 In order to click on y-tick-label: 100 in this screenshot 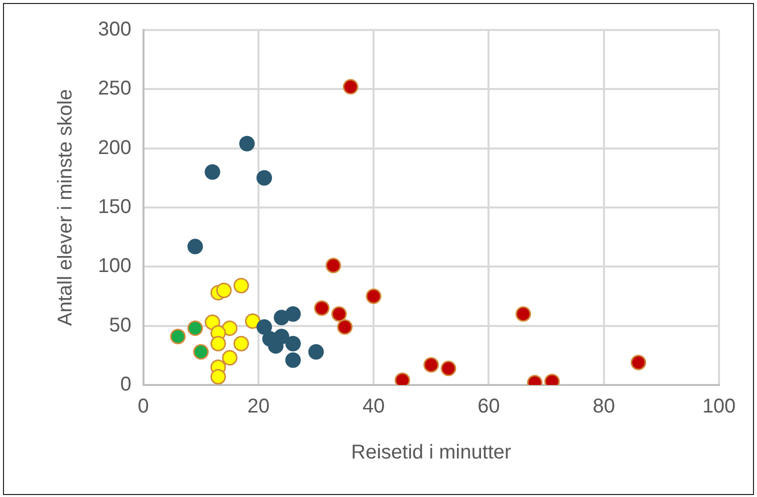, I will do `click(115, 266)`.